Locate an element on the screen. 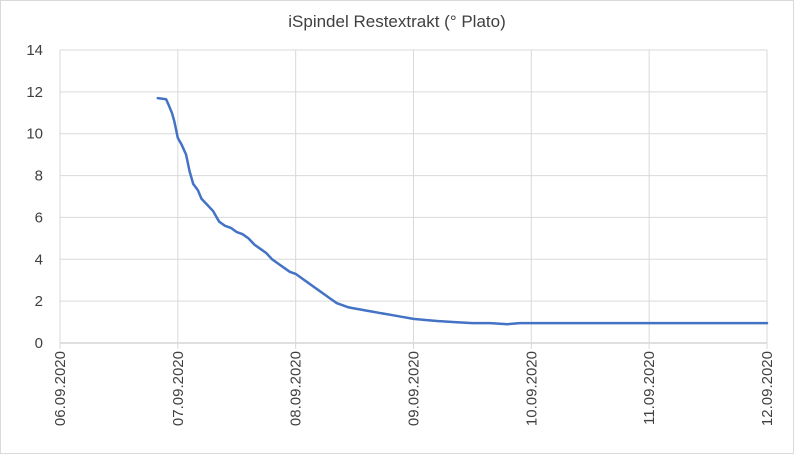 The image size is (794, 454). y-axis-tick-labels: 0 2 4 6 8 10 12 14 is located at coordinates (34, 197).